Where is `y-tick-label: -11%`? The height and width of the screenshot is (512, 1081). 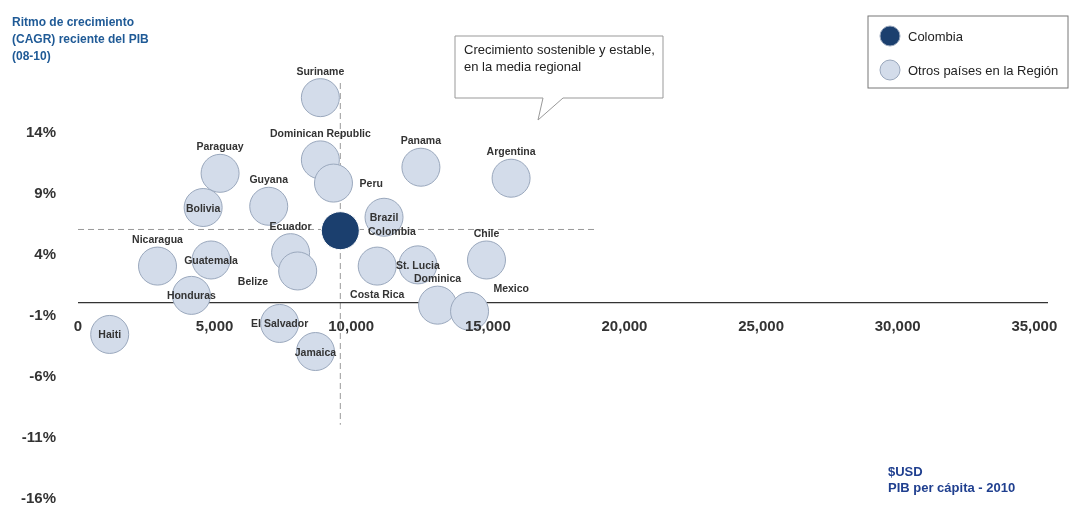
y-tick-label: -11% is located at coordinates (38, 436).